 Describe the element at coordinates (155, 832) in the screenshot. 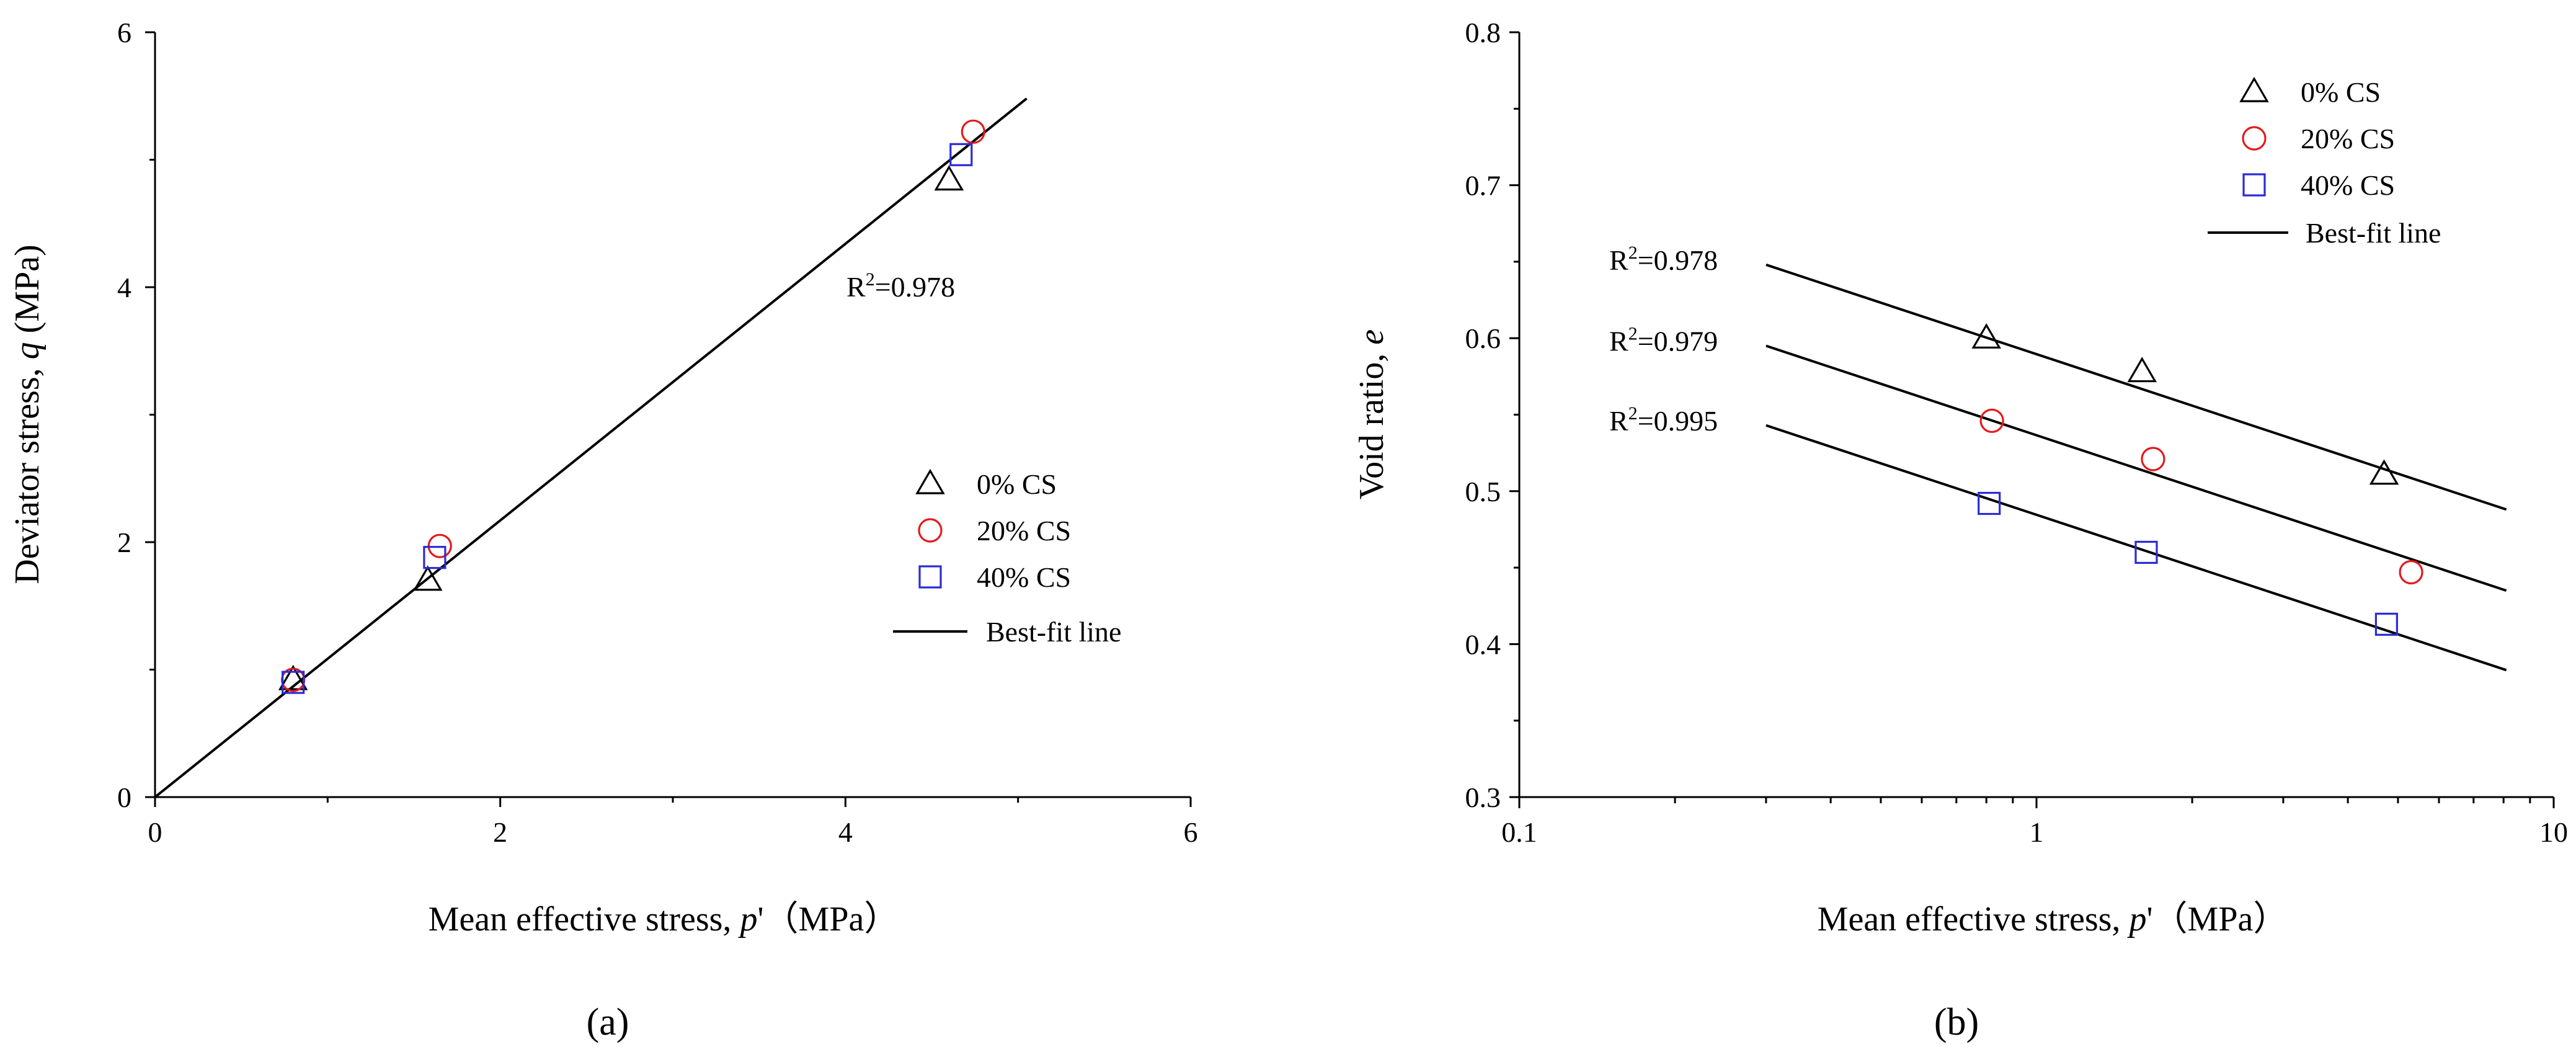

I see `x-tick-label: 0` at that location.